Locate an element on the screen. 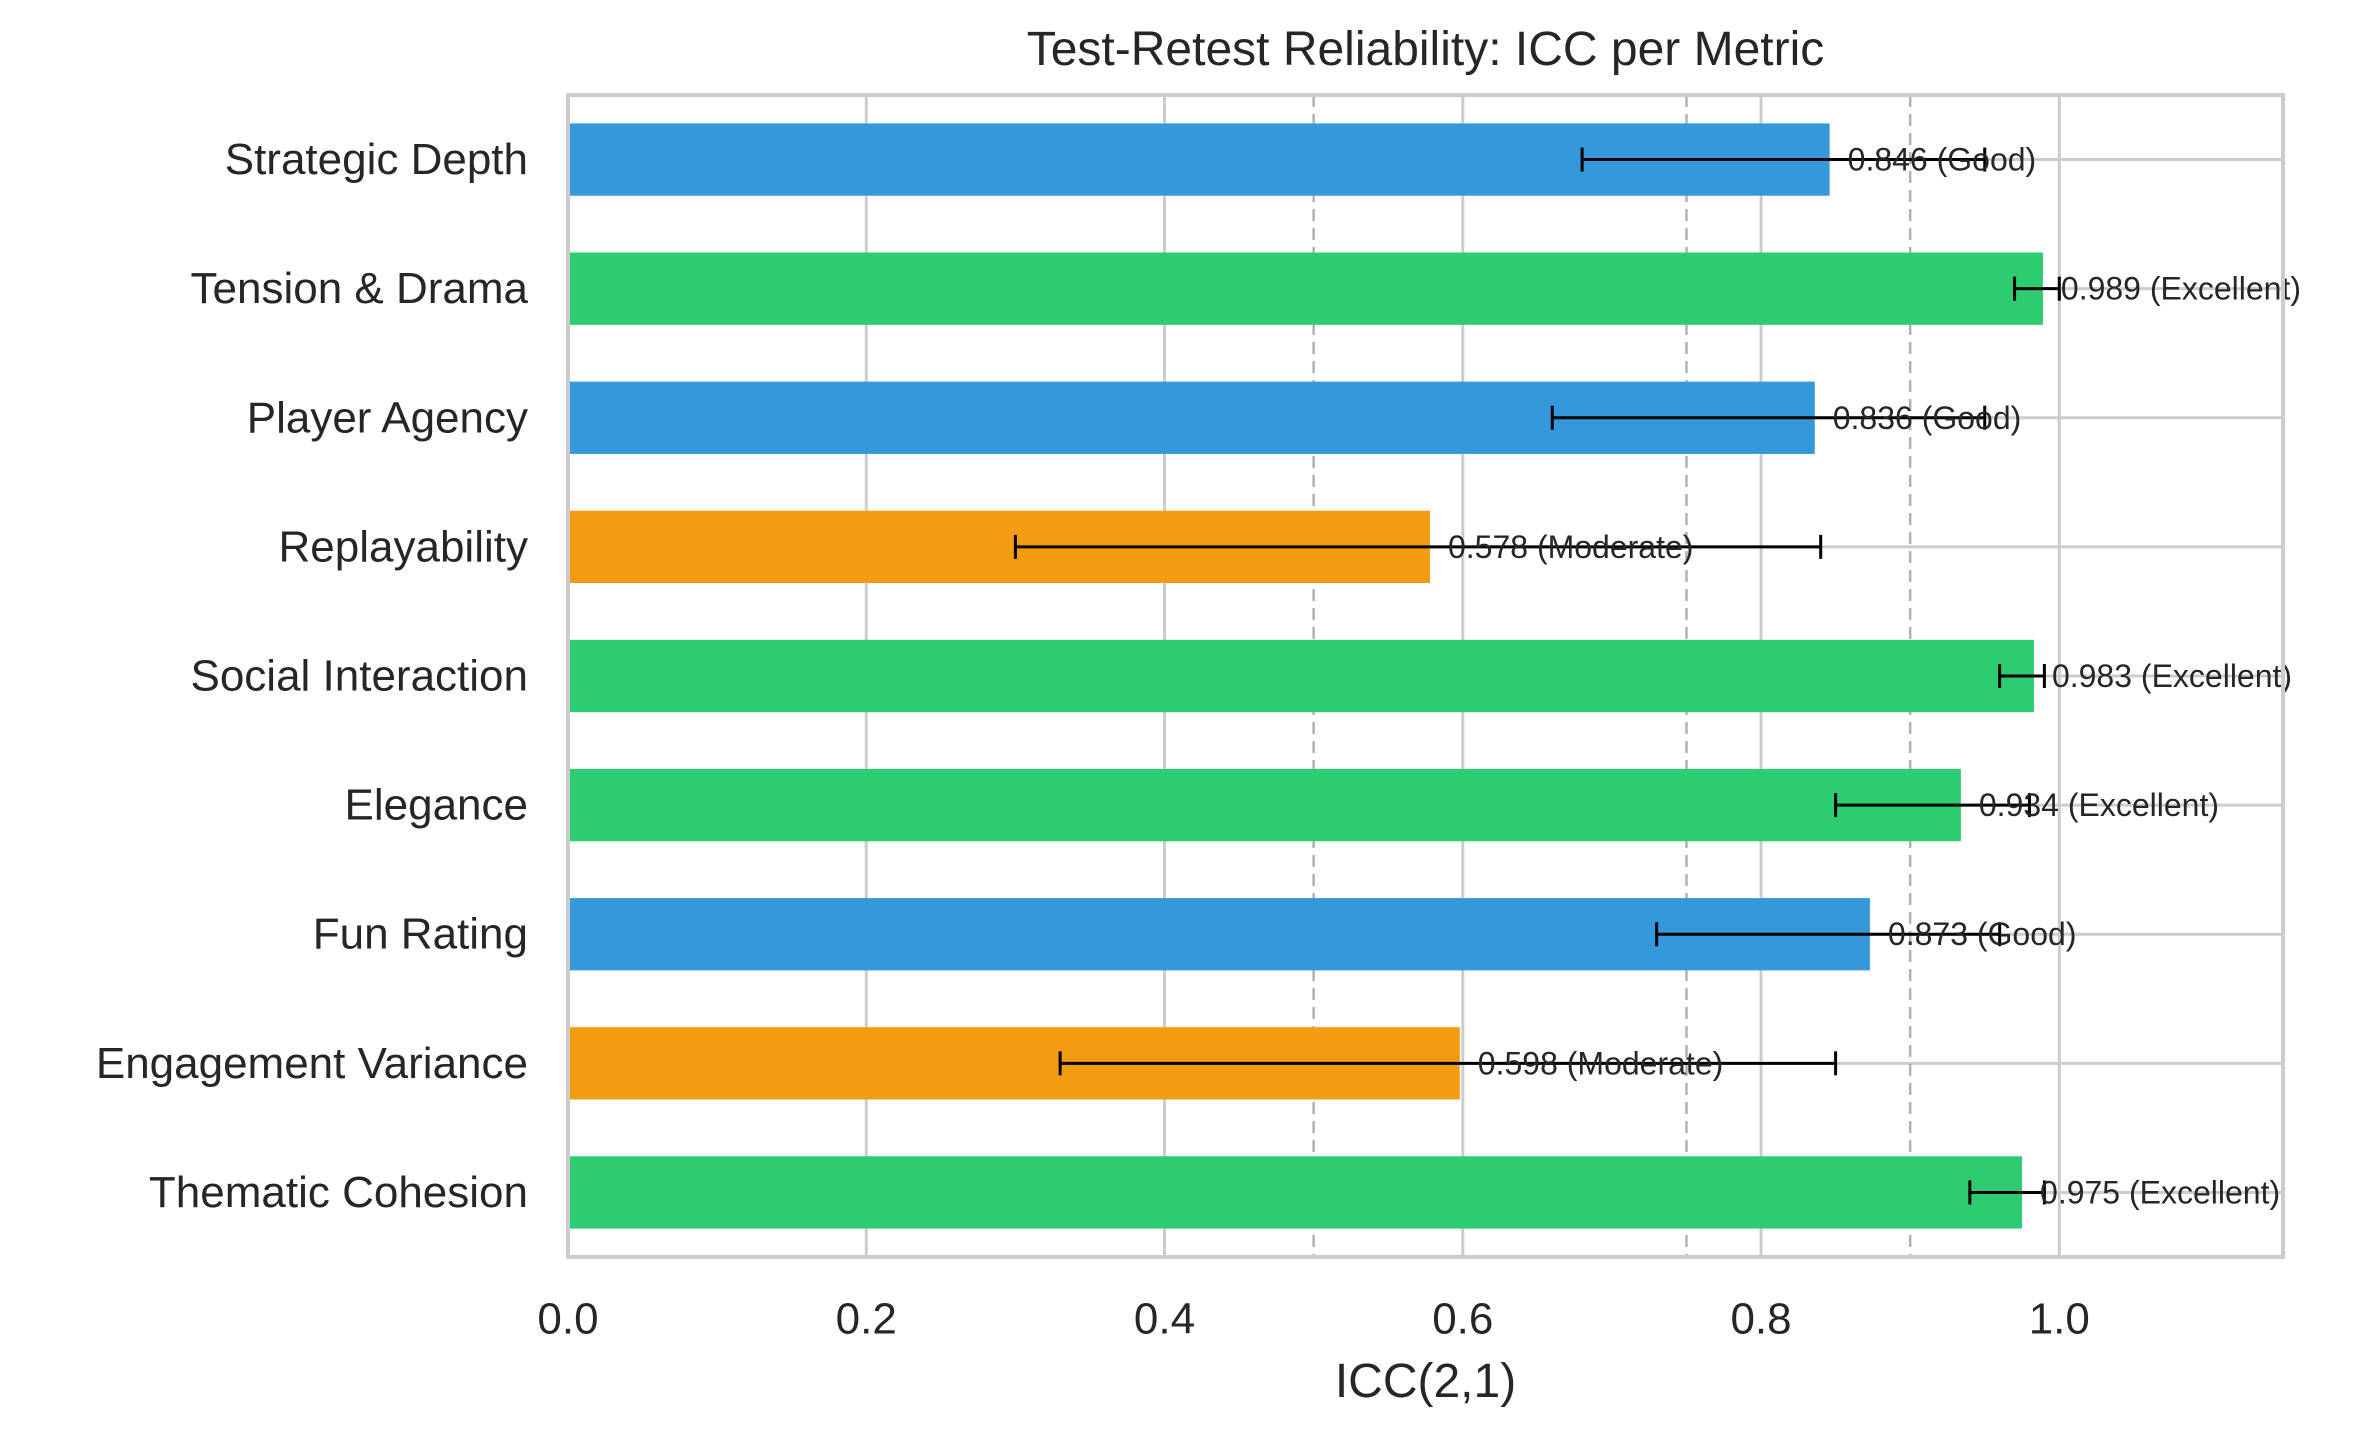 The image size is (2361, 1442). y-tick-label-0: Strategic Depth is located at coordinates (376, 159).